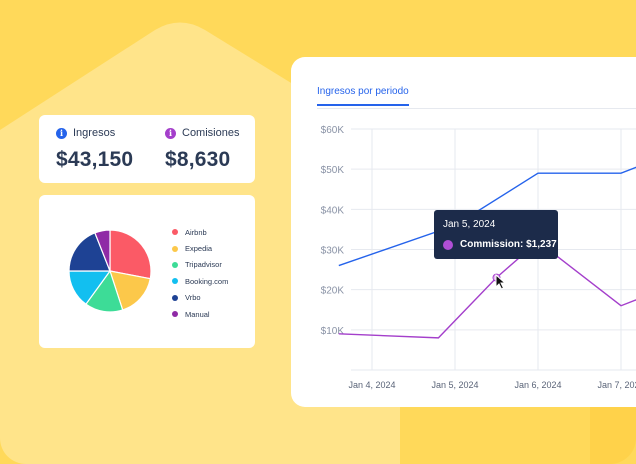 The height and width of the screenshot is (464, 636). I want to click on tab-divider, so click(476, 108).